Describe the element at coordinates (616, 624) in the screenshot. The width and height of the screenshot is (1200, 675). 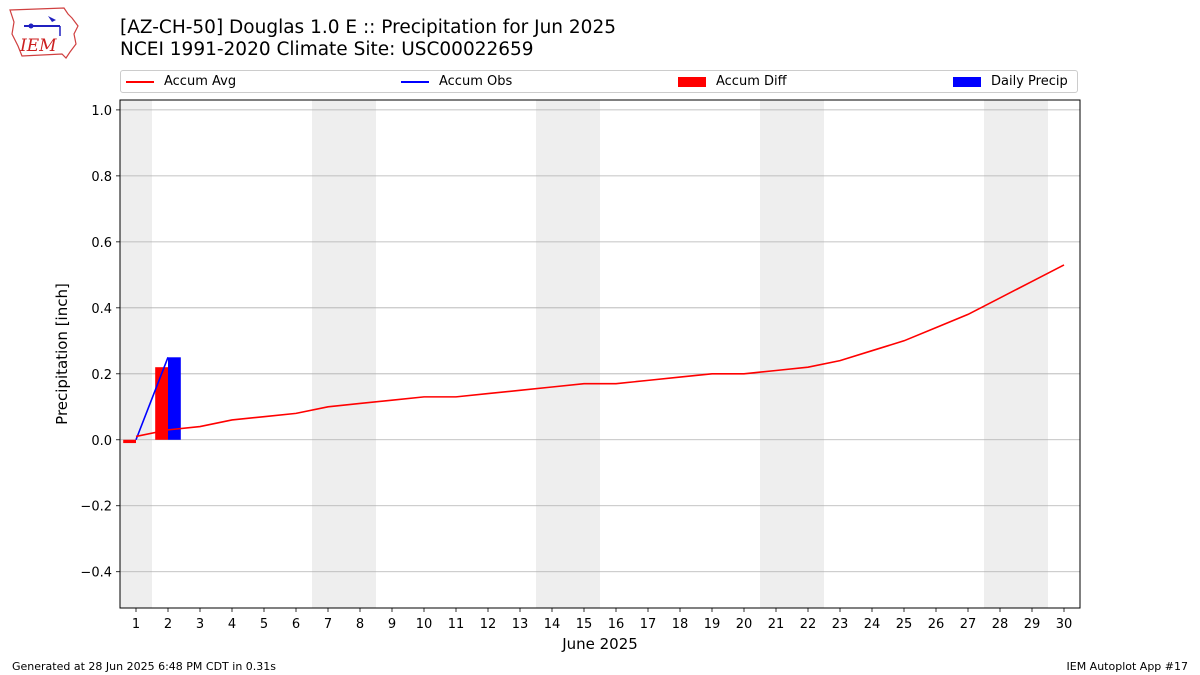
I see `x-tick-label: 16` at that location.